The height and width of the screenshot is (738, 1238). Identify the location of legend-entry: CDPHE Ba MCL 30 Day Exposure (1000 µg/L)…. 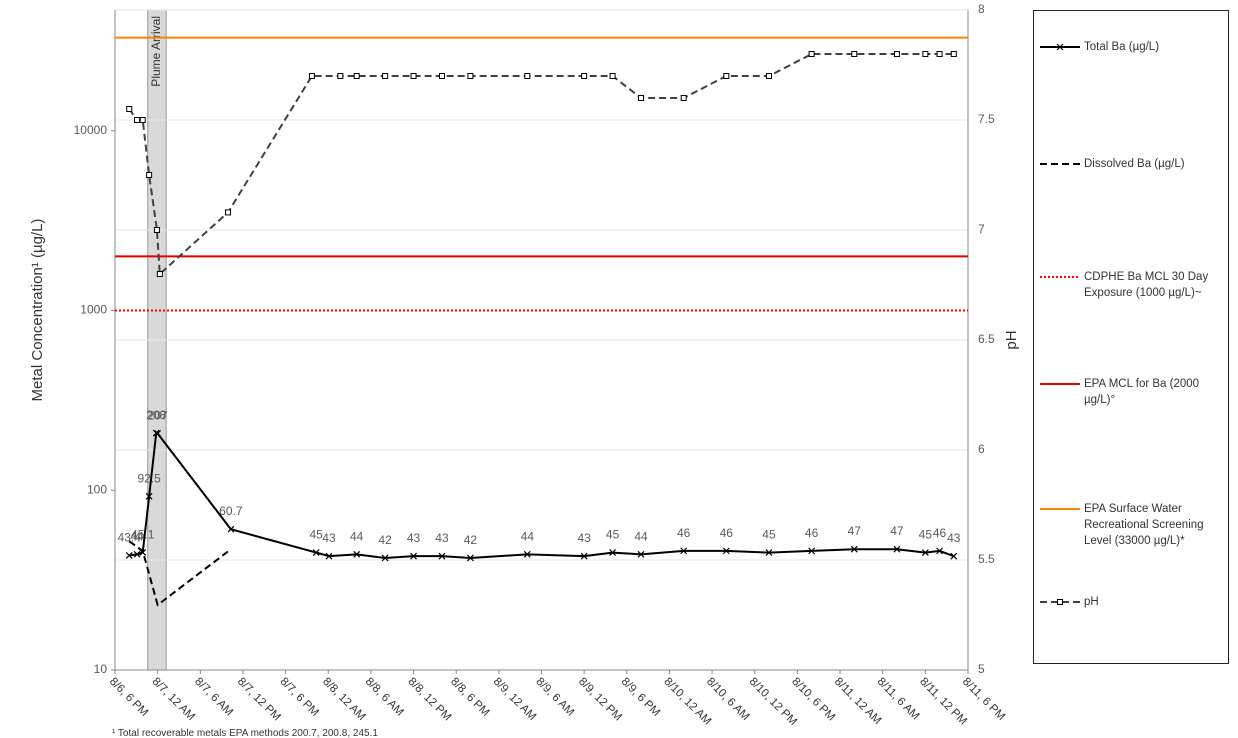
(1132, 285).